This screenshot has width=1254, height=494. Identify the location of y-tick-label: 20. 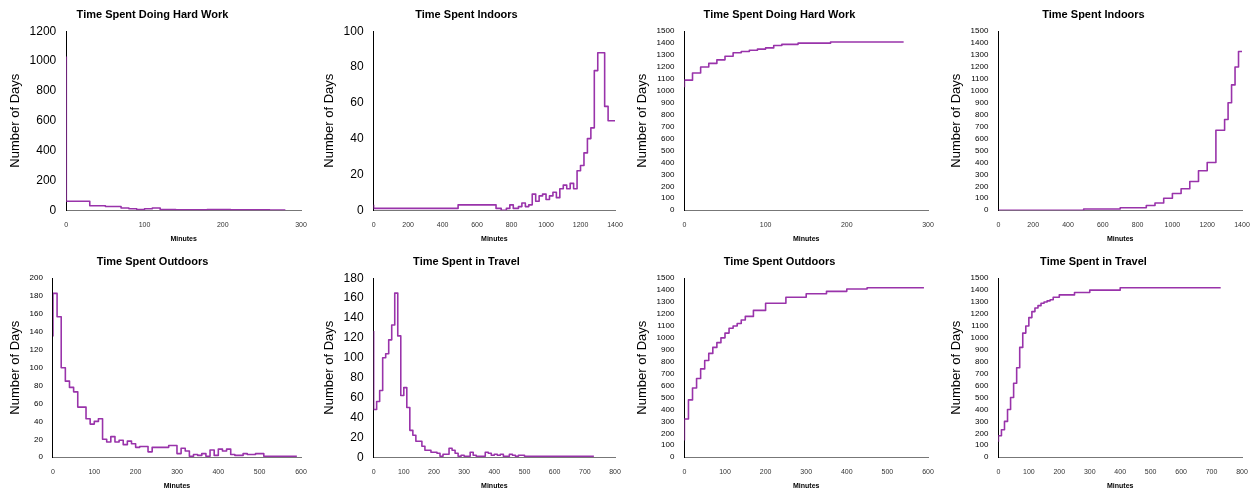
(39, 439).